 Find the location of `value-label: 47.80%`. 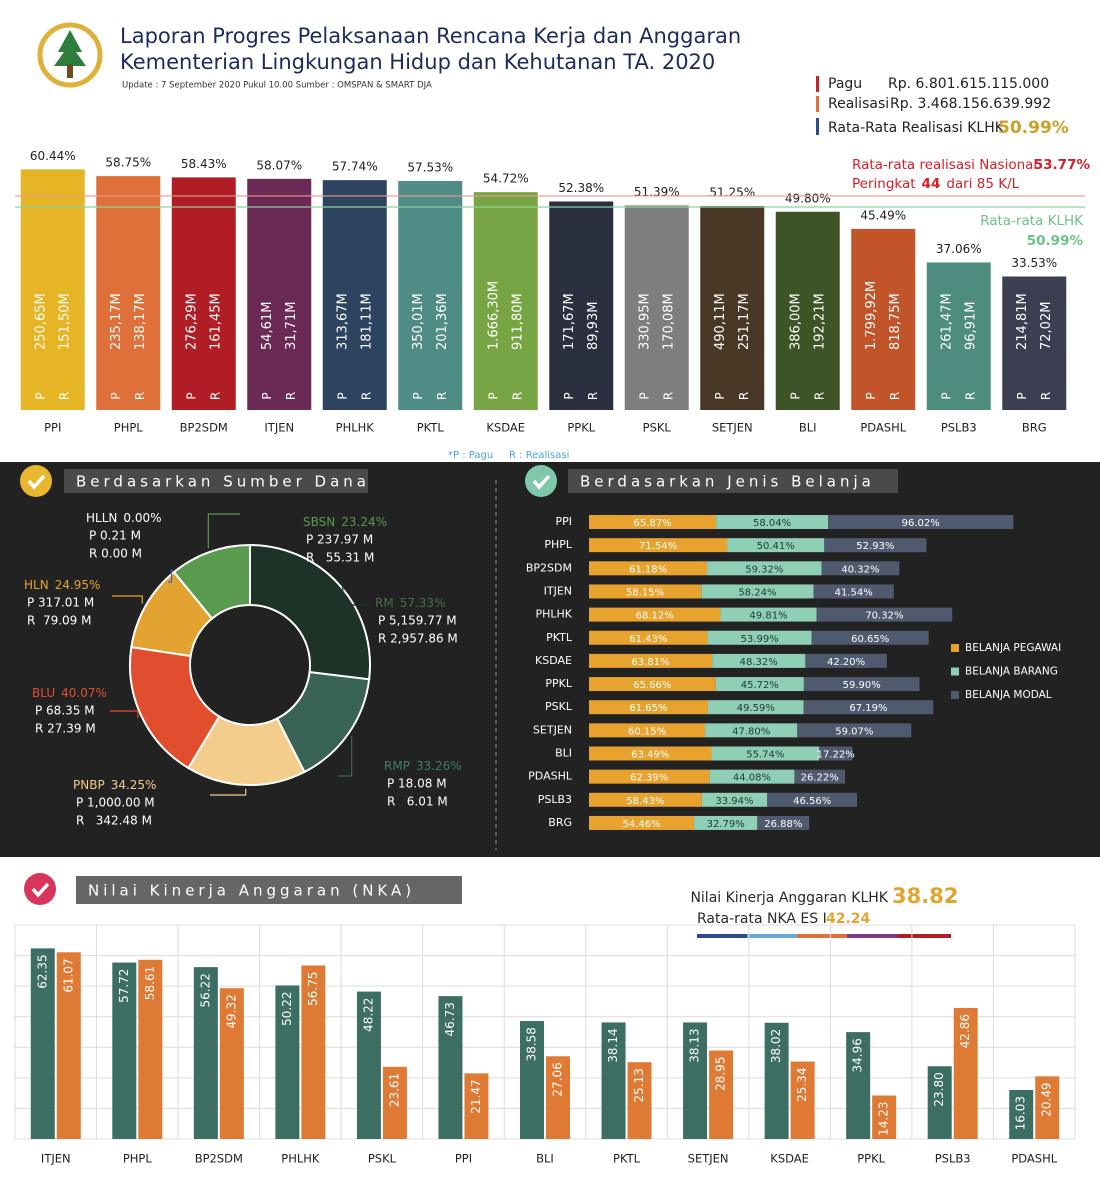

value-label: 47.80% is located at coordinates (751, 731).